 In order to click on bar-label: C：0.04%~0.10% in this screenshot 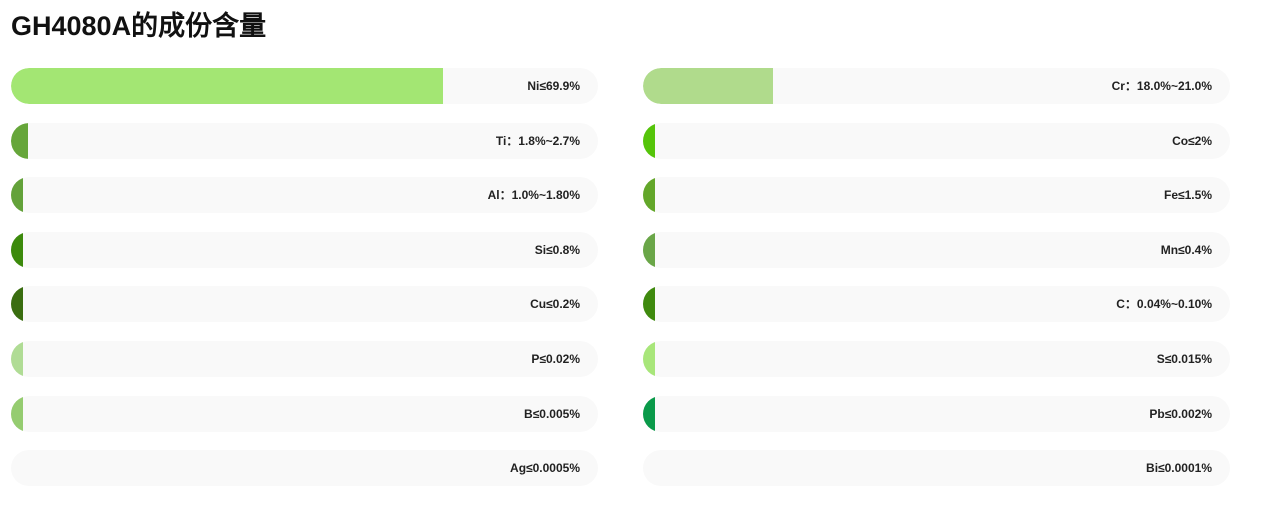, I will do `click(1164, 304)`.